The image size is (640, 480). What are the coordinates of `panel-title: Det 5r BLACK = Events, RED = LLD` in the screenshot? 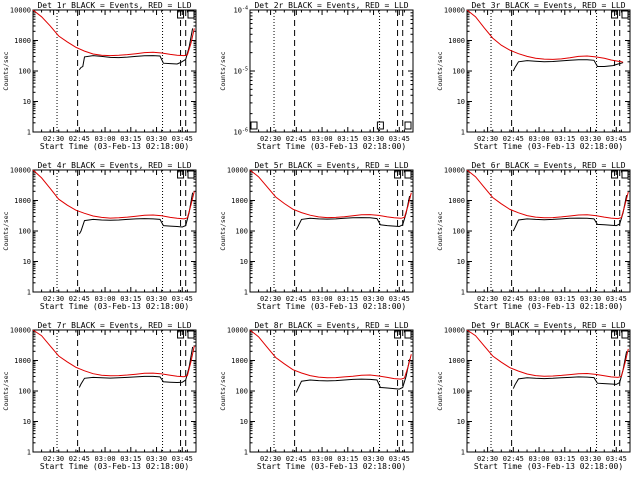 It's located at (331, 165).